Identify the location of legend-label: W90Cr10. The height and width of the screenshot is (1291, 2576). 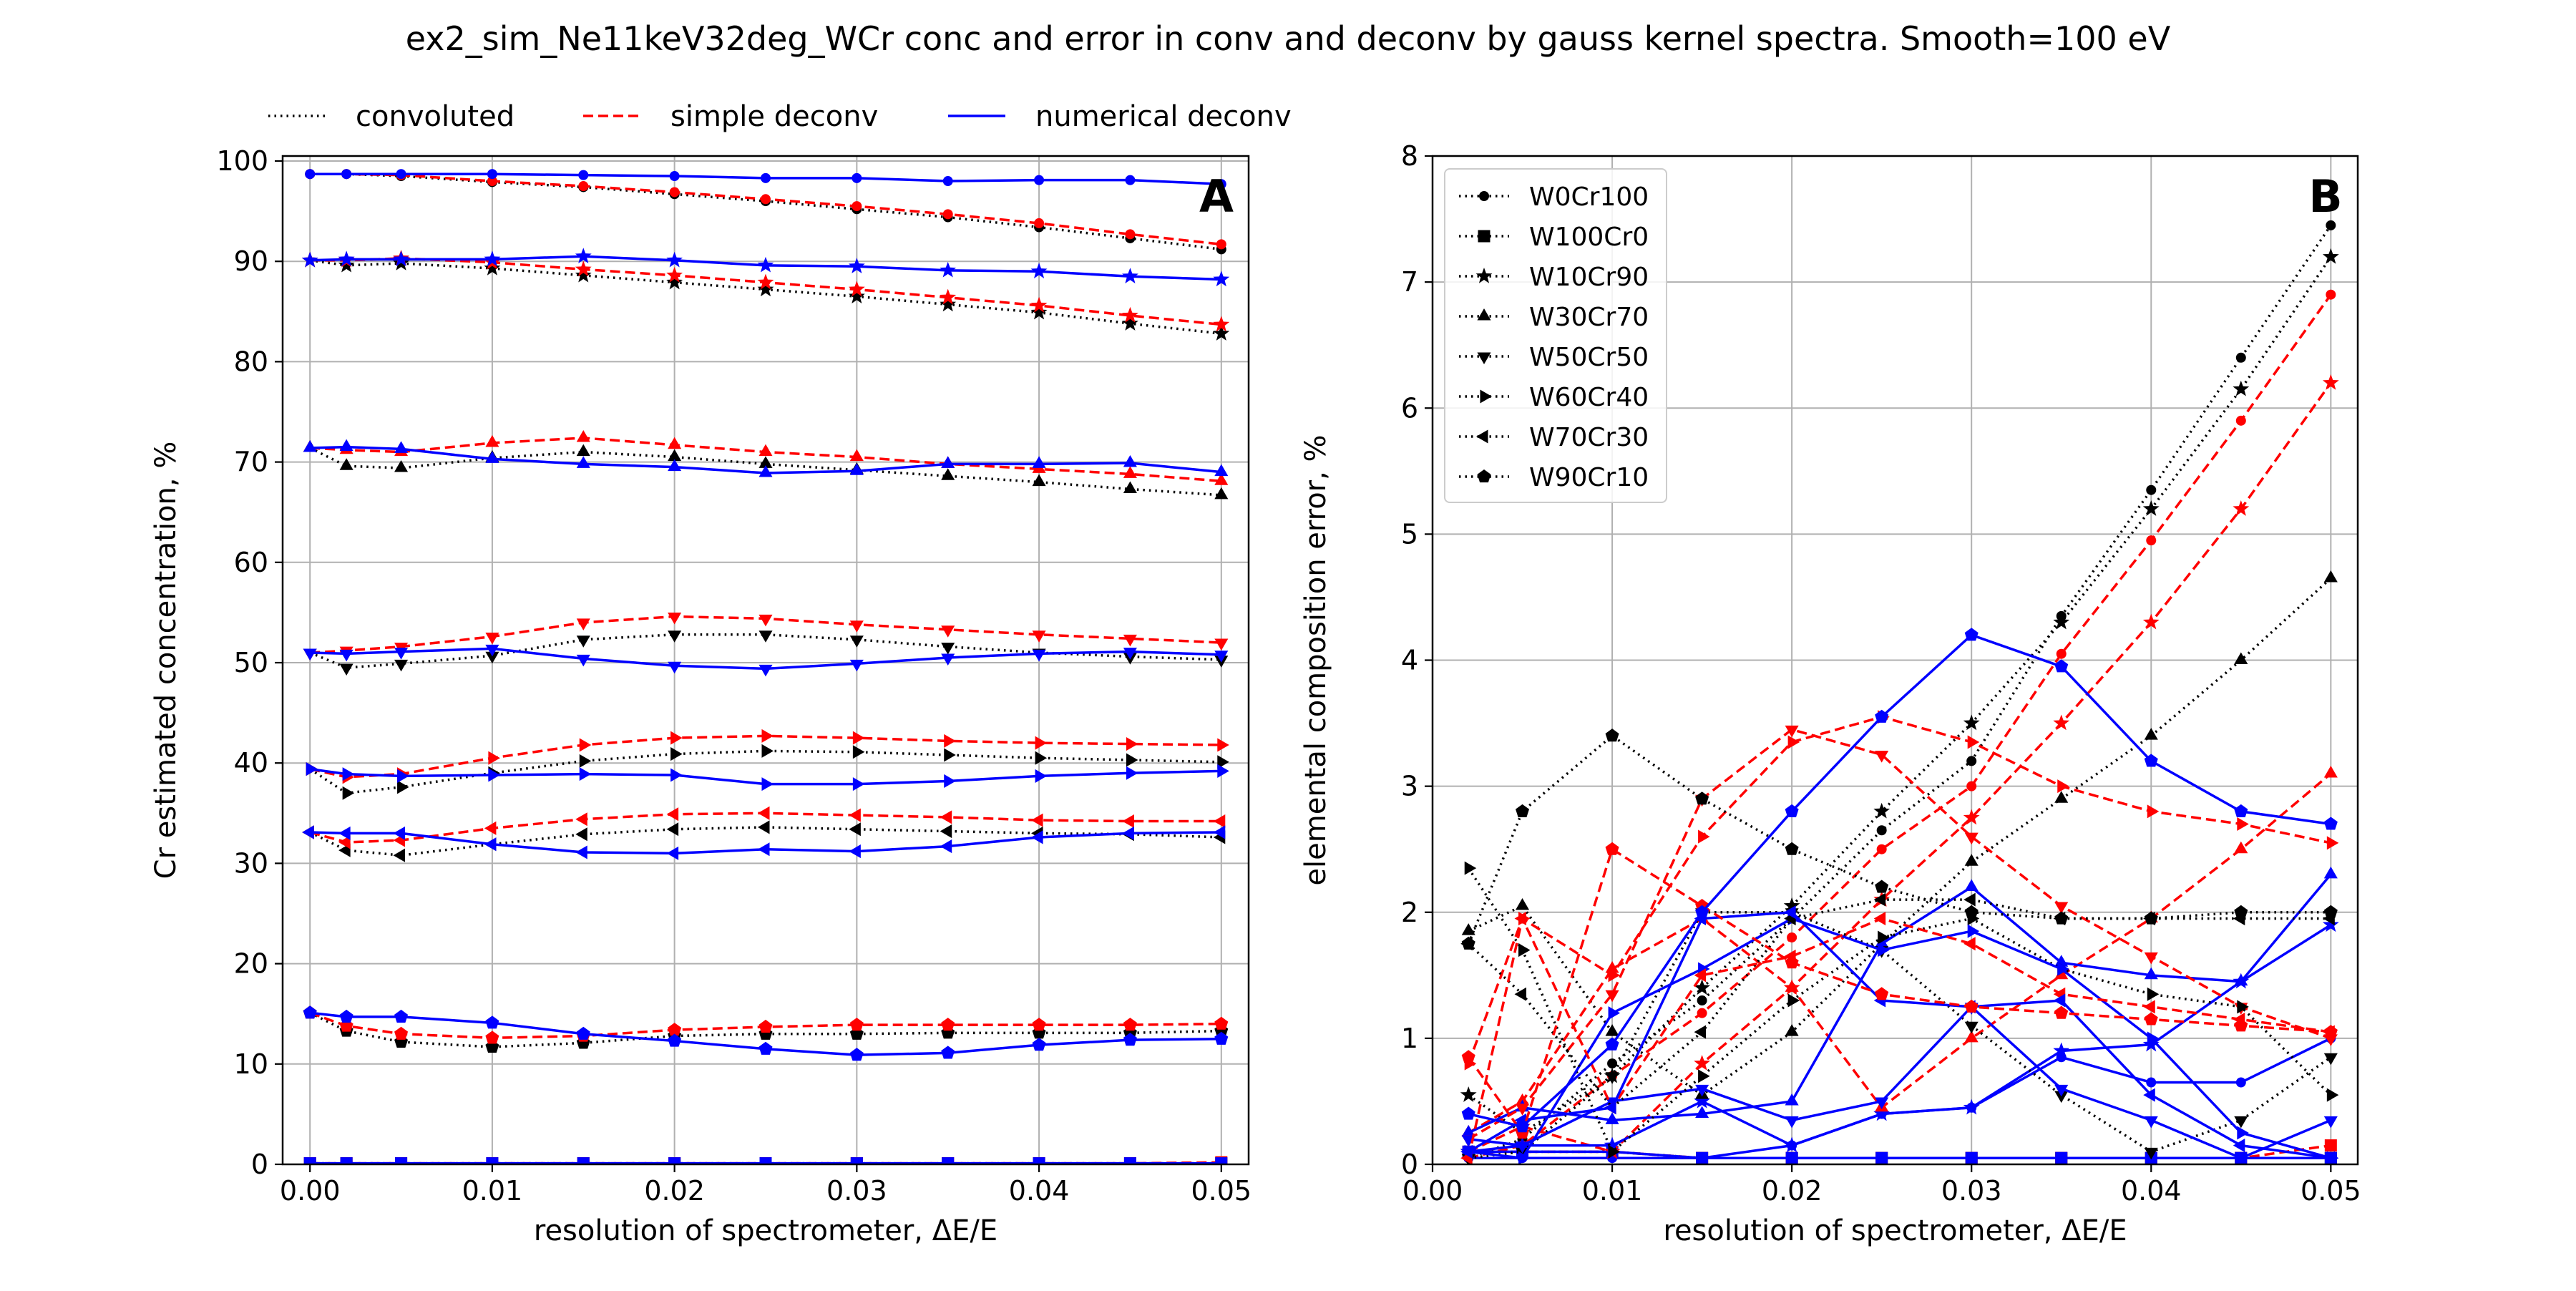
(1589, 477).